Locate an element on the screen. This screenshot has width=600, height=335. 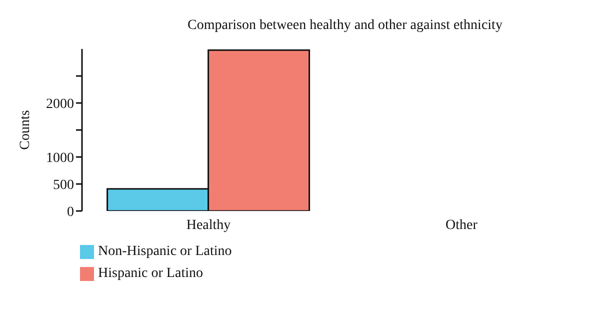
legend-label: Hispanic or Latino is located at coordinates (150, 273).